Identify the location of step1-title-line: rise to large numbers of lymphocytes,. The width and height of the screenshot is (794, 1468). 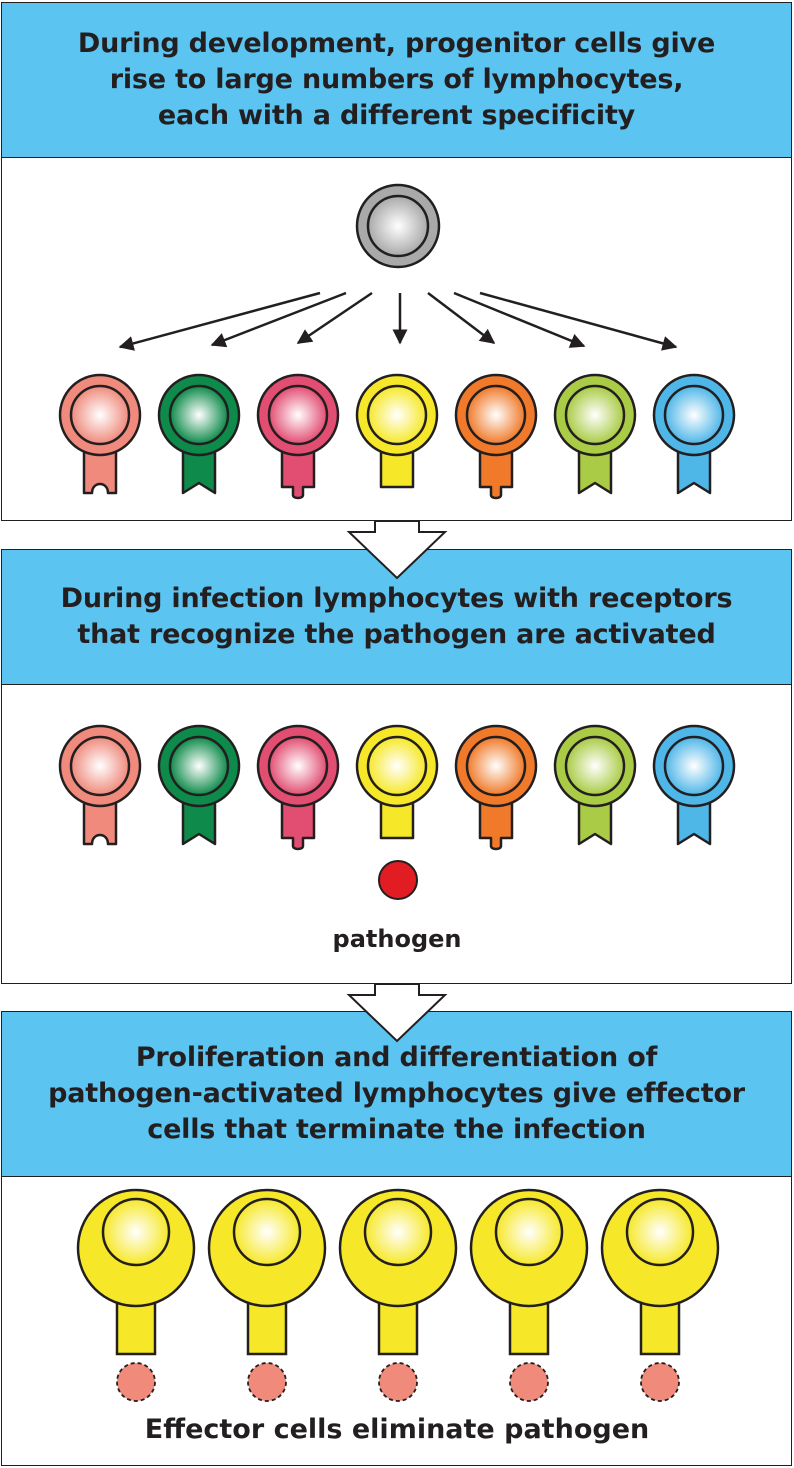
(396, 79).